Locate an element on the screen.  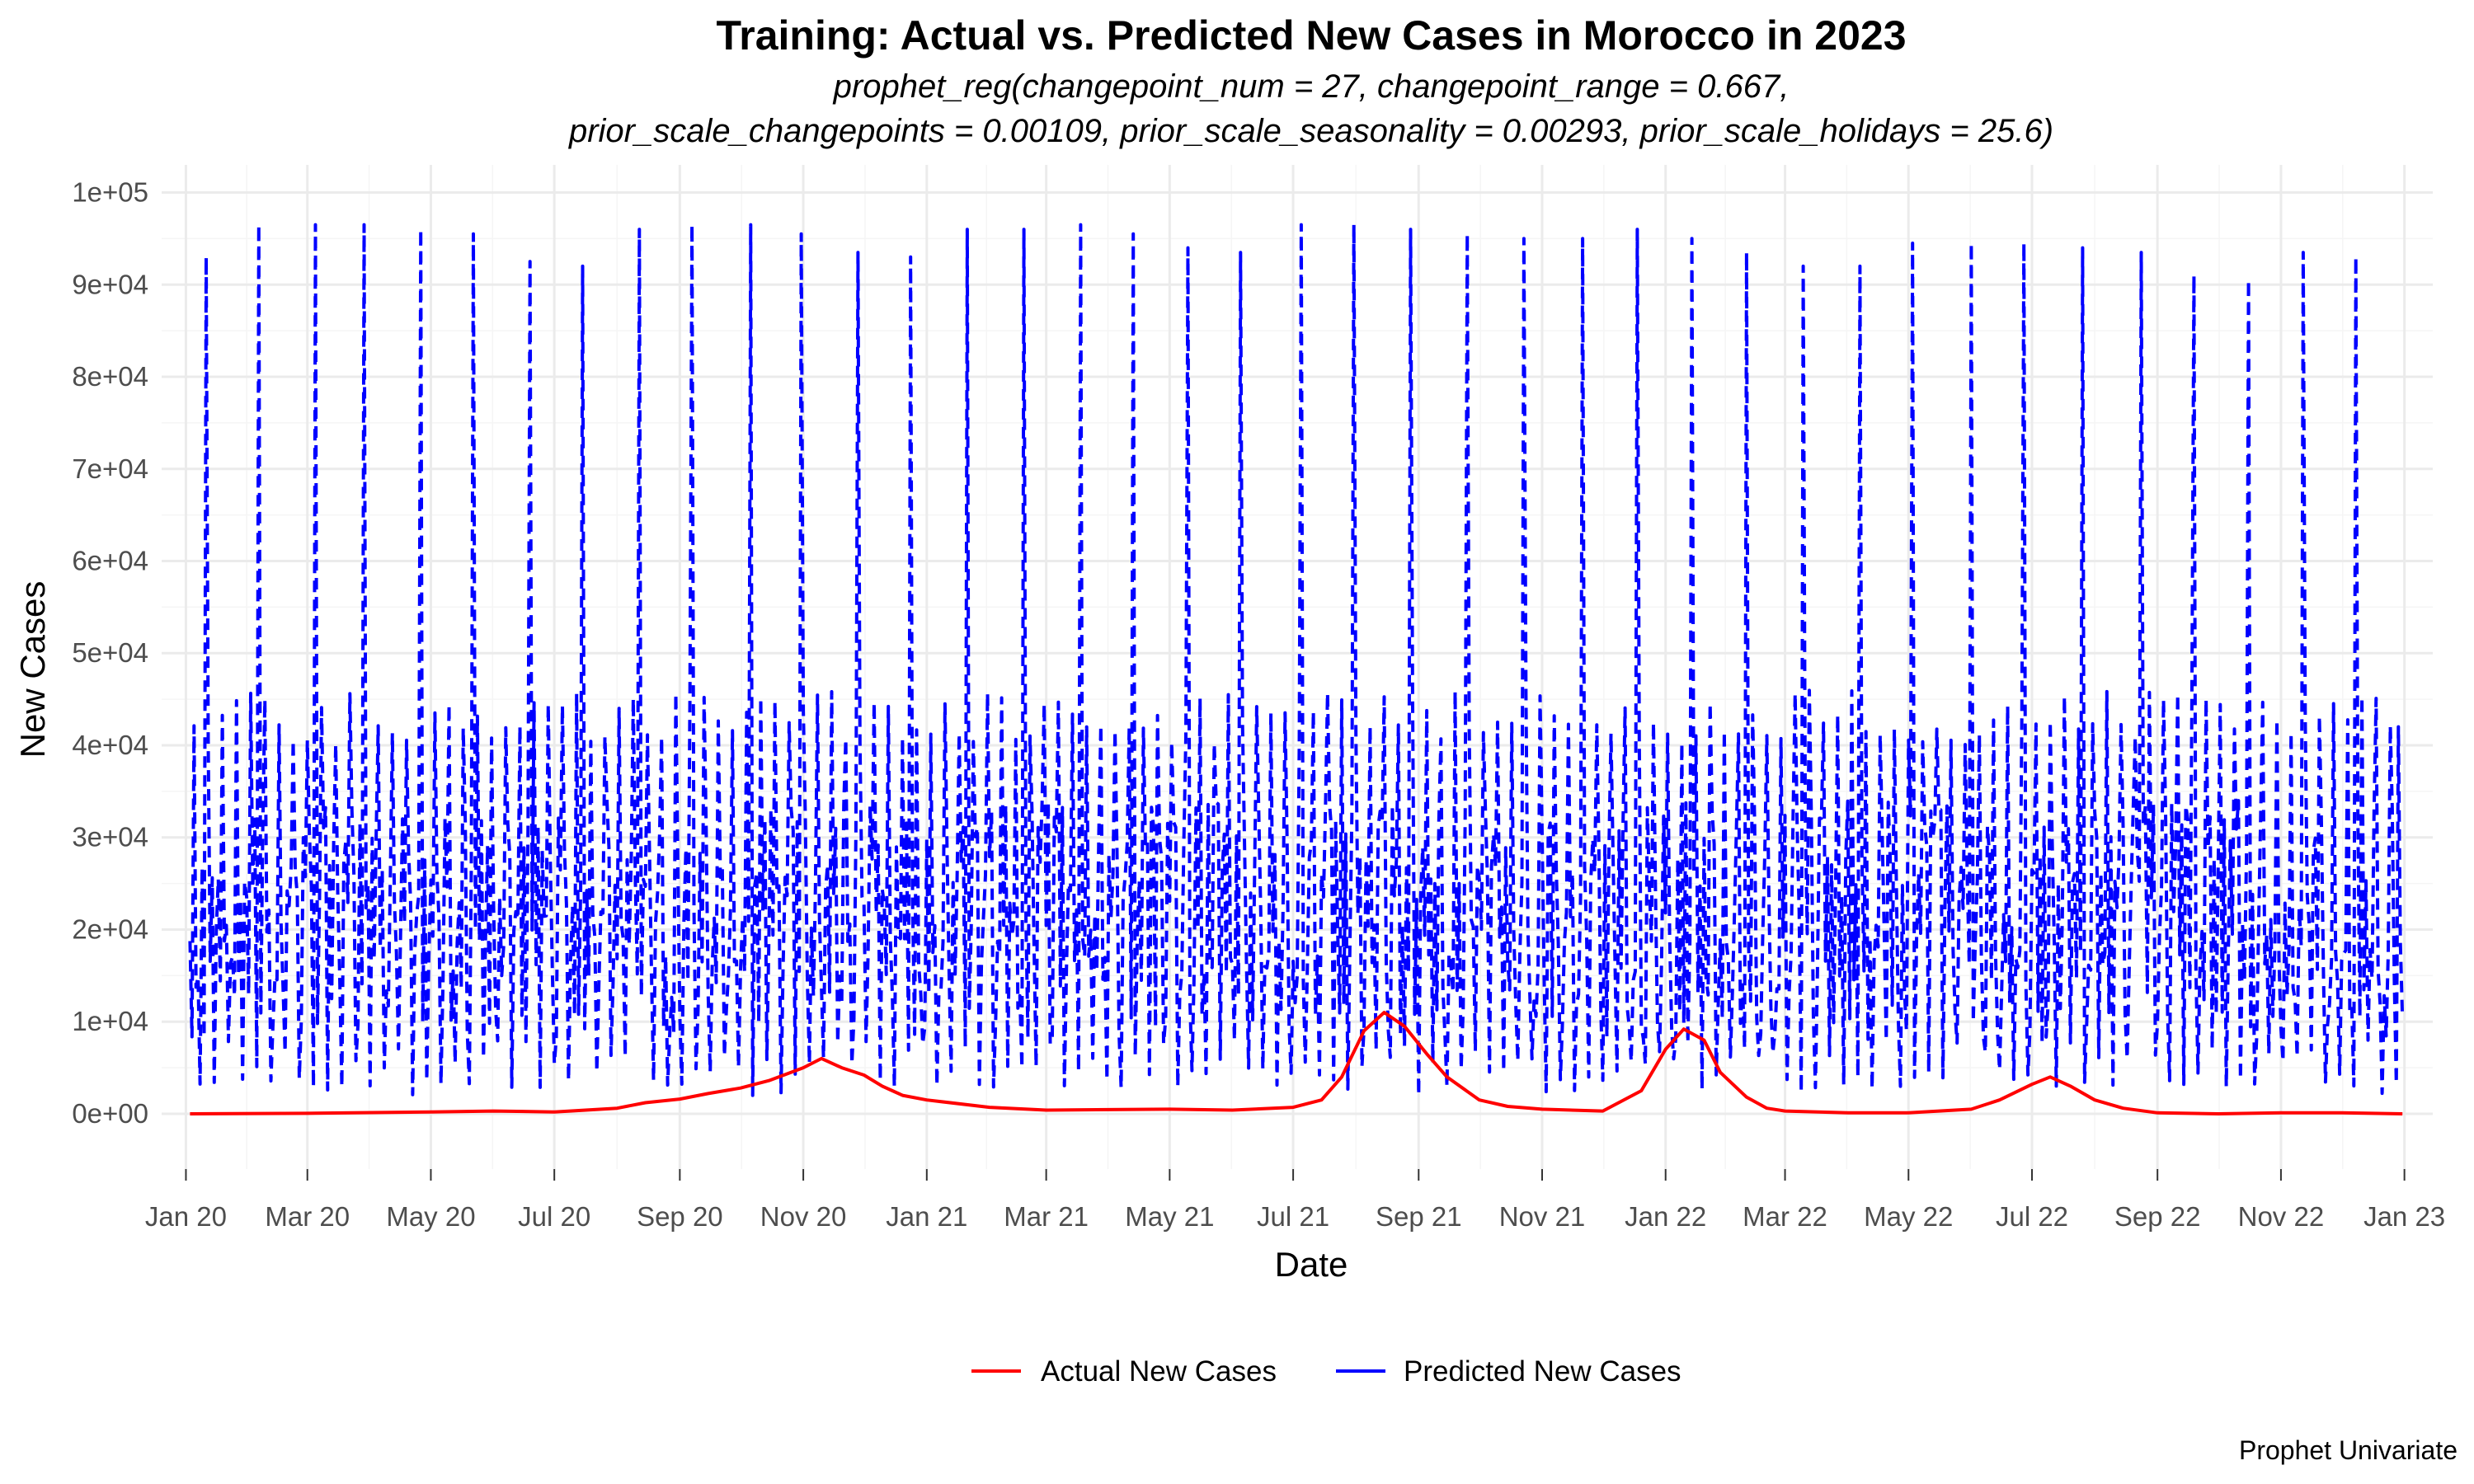
actual-line is located at coordinates (1296, 1063).